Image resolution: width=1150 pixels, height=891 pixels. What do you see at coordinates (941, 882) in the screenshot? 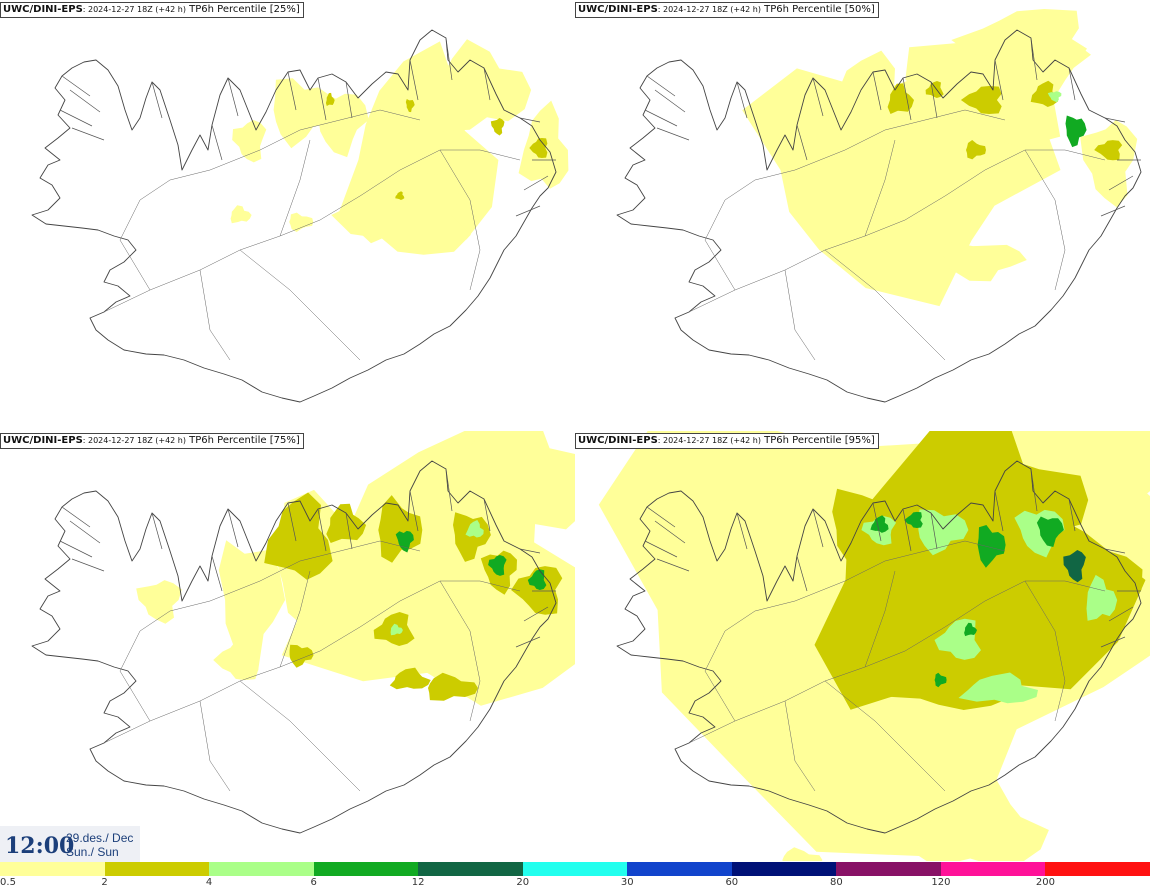
I see `legend-label: 120` at bounding box center [941, 882].